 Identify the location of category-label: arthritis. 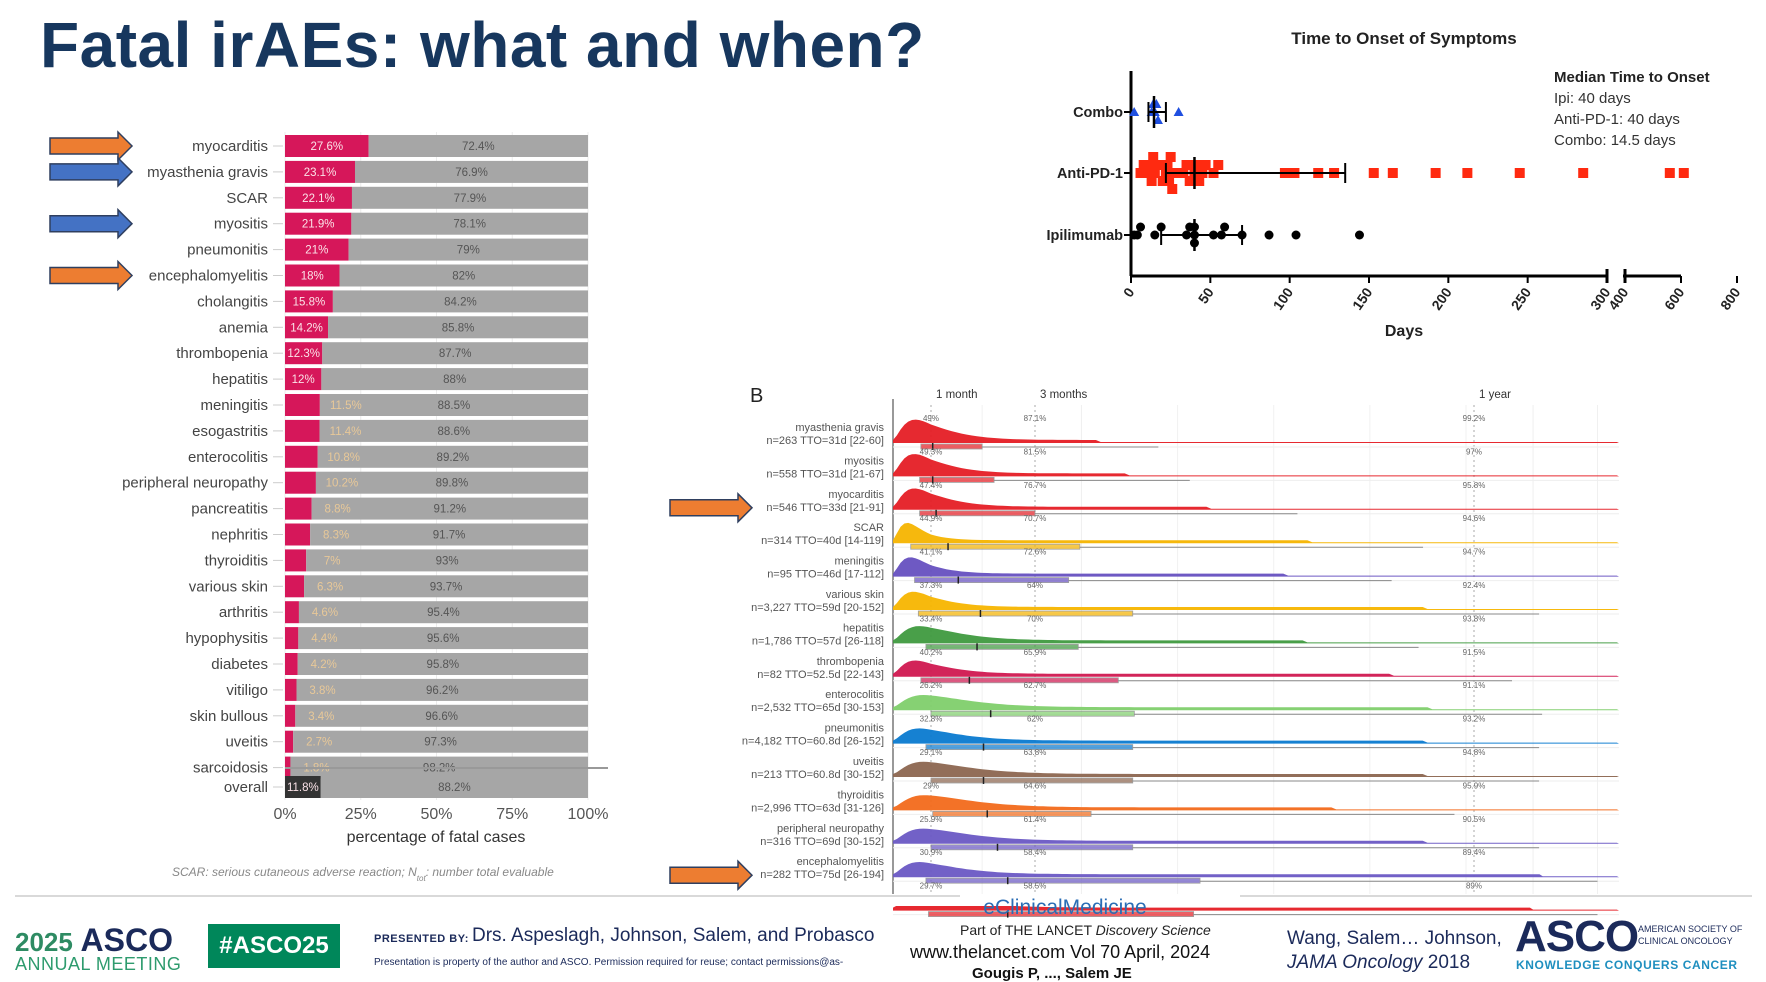
(243, 612).